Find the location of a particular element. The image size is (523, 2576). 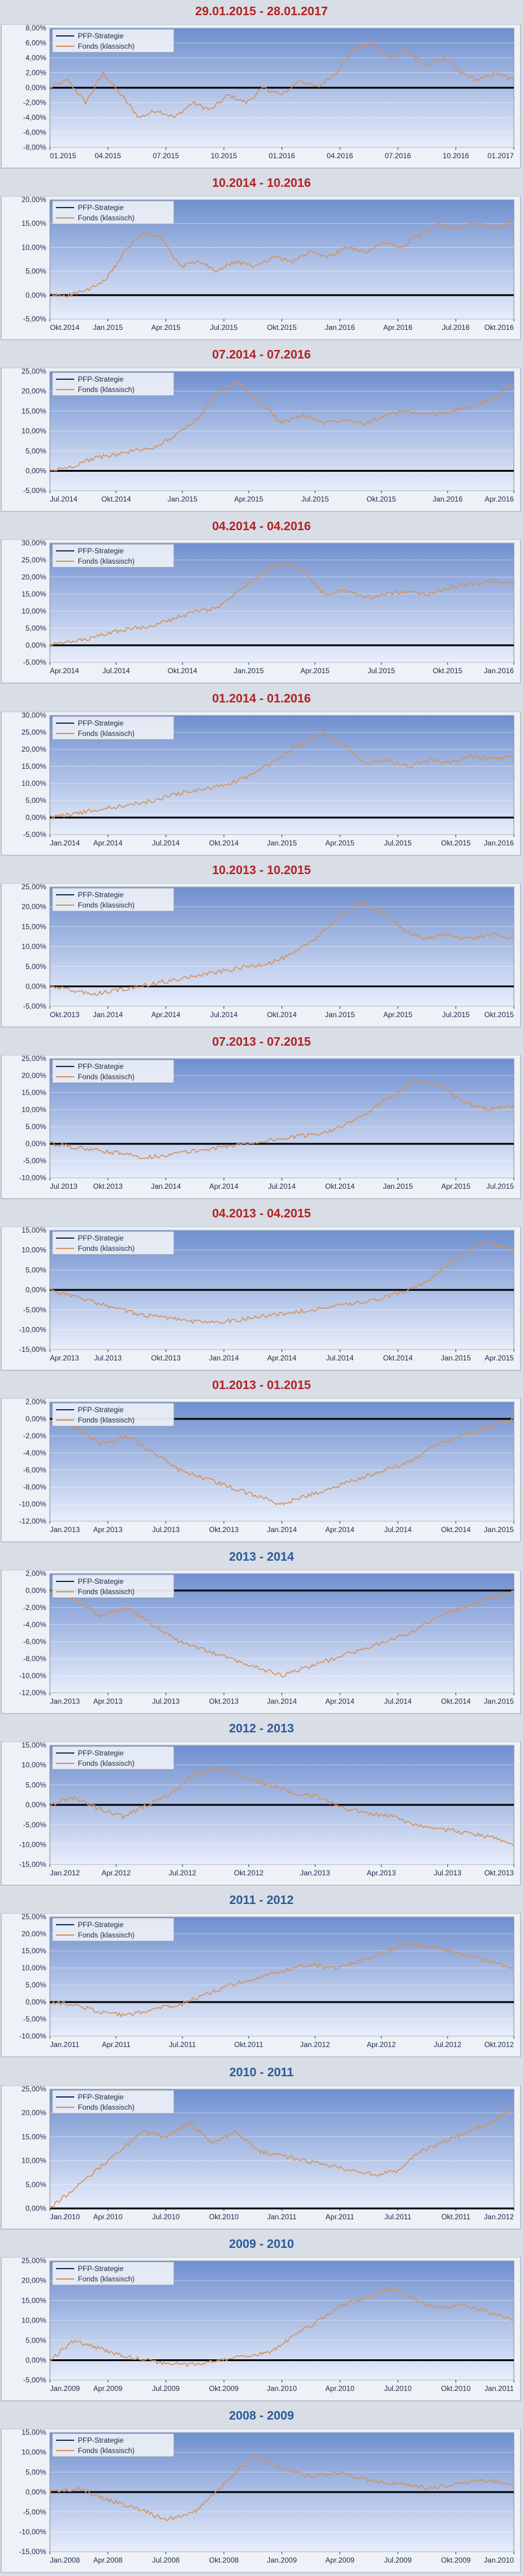

y-tick-label: 25,00% is located at coordinates (34, 887).